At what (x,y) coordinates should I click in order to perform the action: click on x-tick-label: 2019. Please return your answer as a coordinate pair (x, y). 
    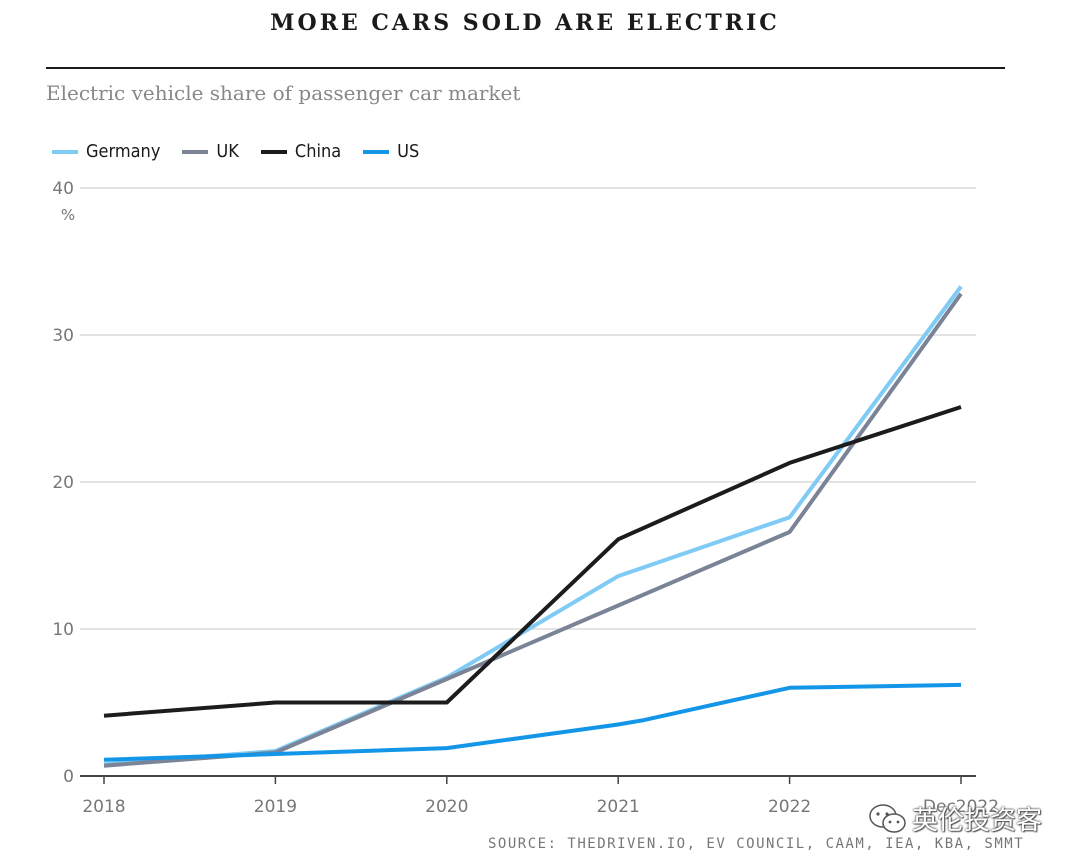
    Looking at the image, I should click on (275, 807).